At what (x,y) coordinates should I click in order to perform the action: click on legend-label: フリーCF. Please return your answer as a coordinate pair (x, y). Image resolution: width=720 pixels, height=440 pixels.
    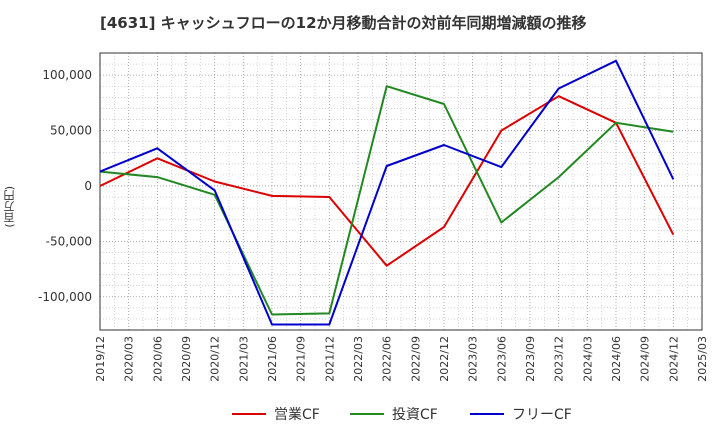
    Looking at the image, I should click on (542, 415).